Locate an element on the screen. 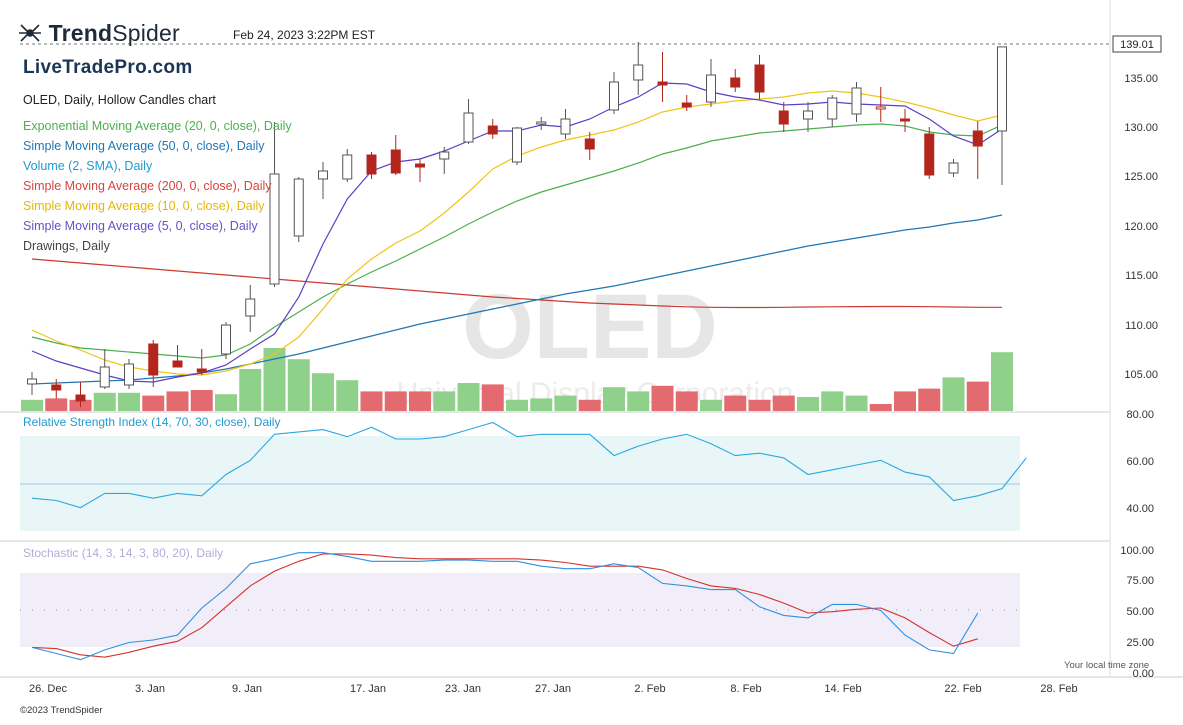 The height and width of the screenshot is (725, 1183). rsi-tick: 60.00 is located at coordinates (1140, 462).